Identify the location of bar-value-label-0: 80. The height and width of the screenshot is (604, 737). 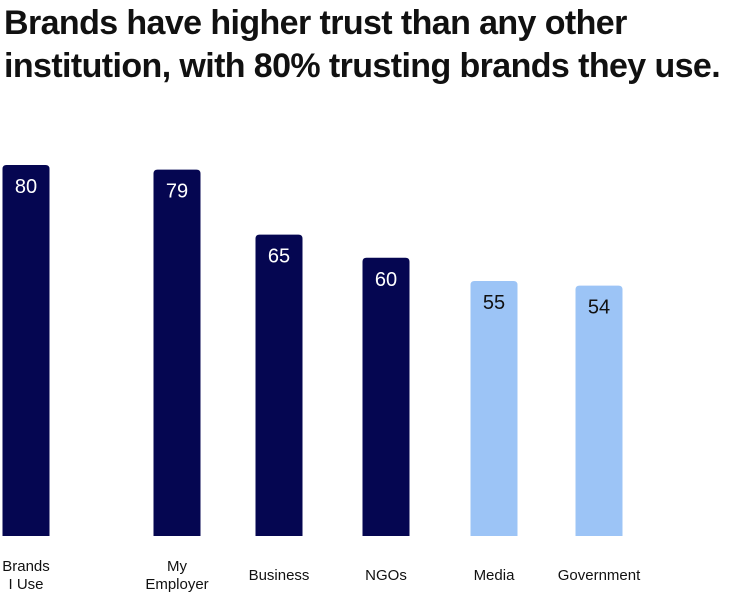
(26, 187).